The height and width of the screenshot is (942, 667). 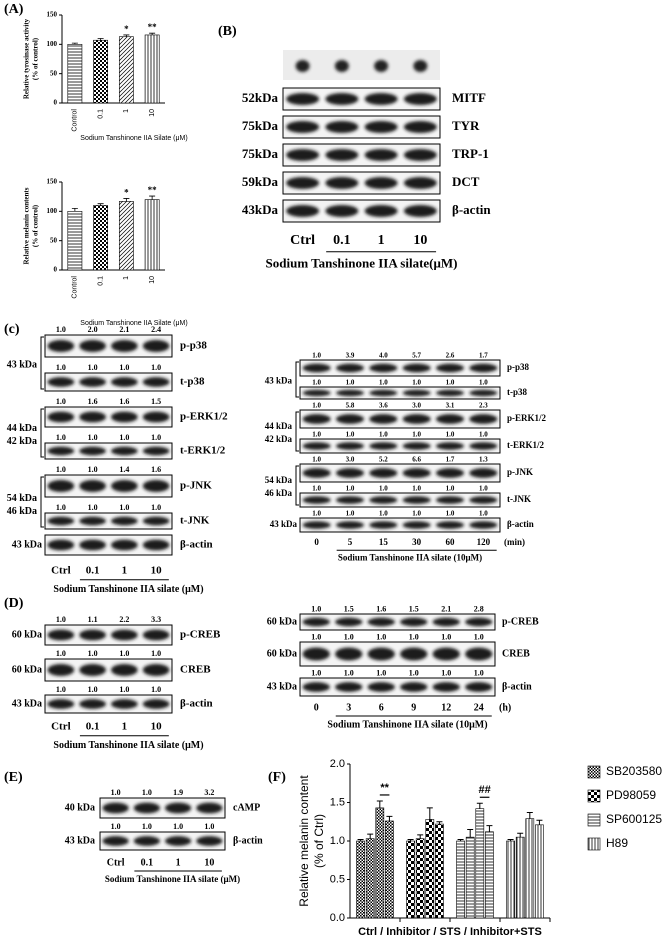 What do you see at coordinates (279, 480) in the screenshot?
I see `kda-label: 54 kDa` at bounding box center [279, 480].